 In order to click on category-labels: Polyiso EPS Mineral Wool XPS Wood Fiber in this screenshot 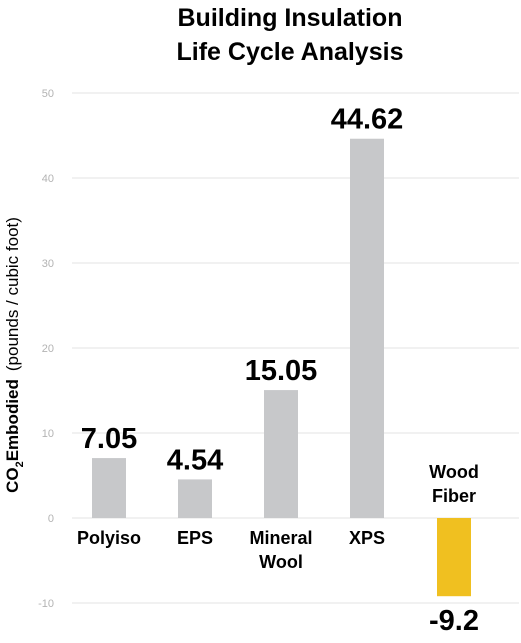, I will do `click(278, 517)`.